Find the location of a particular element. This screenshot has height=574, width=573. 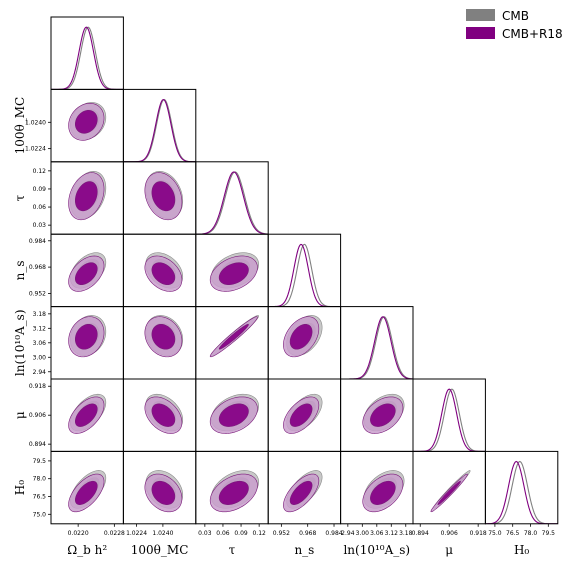

xtick-label-1-0: 1.0224 is located at coordinates (136, 533).